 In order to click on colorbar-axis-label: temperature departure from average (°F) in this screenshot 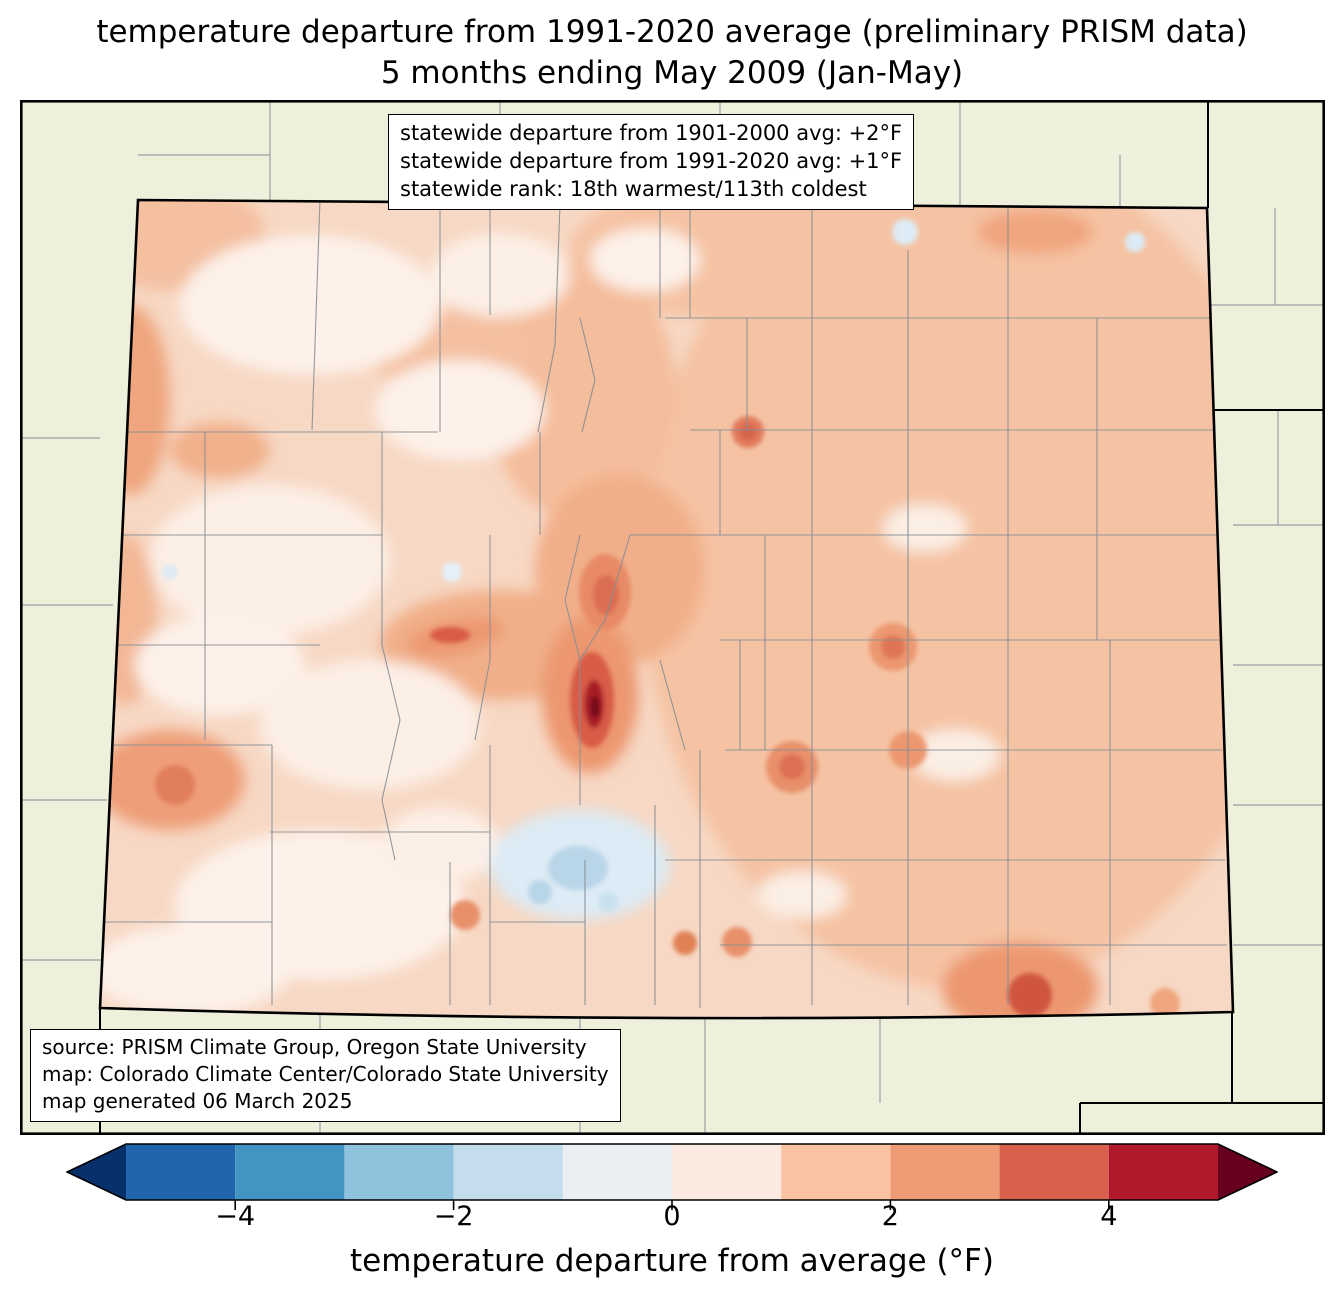, I will do `click(672, 1260)`.